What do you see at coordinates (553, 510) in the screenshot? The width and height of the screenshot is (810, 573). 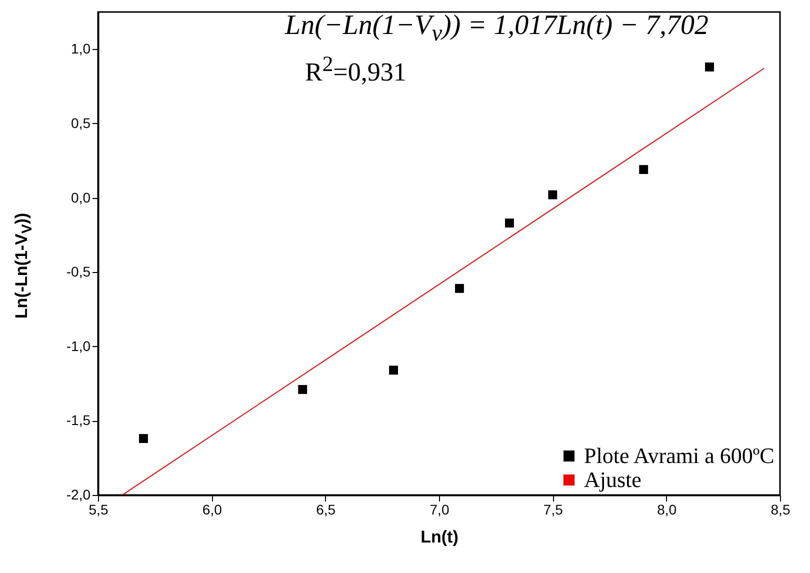 I see `x-tick-label: 7,5` at bounding box center [553, 510].